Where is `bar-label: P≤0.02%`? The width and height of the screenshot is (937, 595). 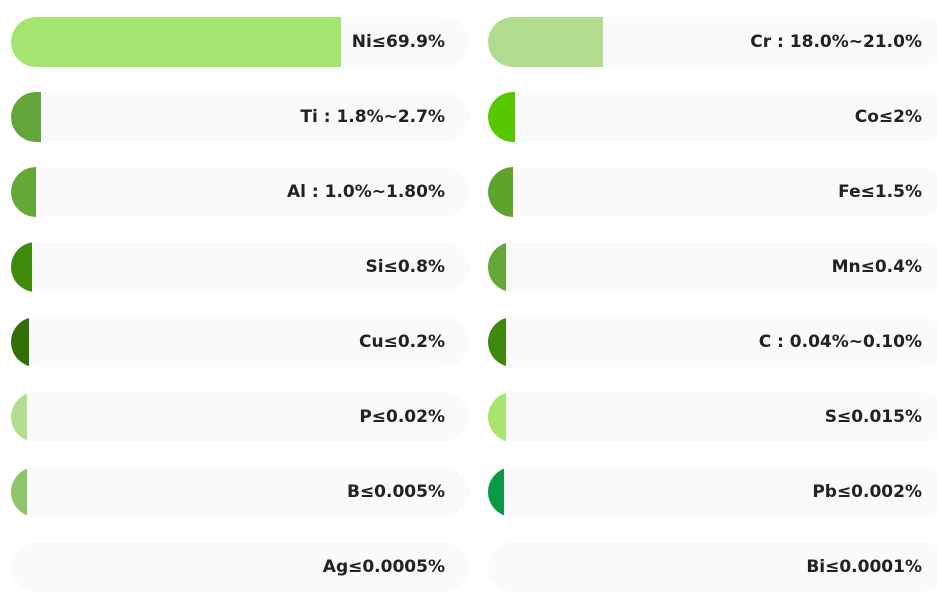
bar-label: P≤0.02% is located at coordinates (402, 417).